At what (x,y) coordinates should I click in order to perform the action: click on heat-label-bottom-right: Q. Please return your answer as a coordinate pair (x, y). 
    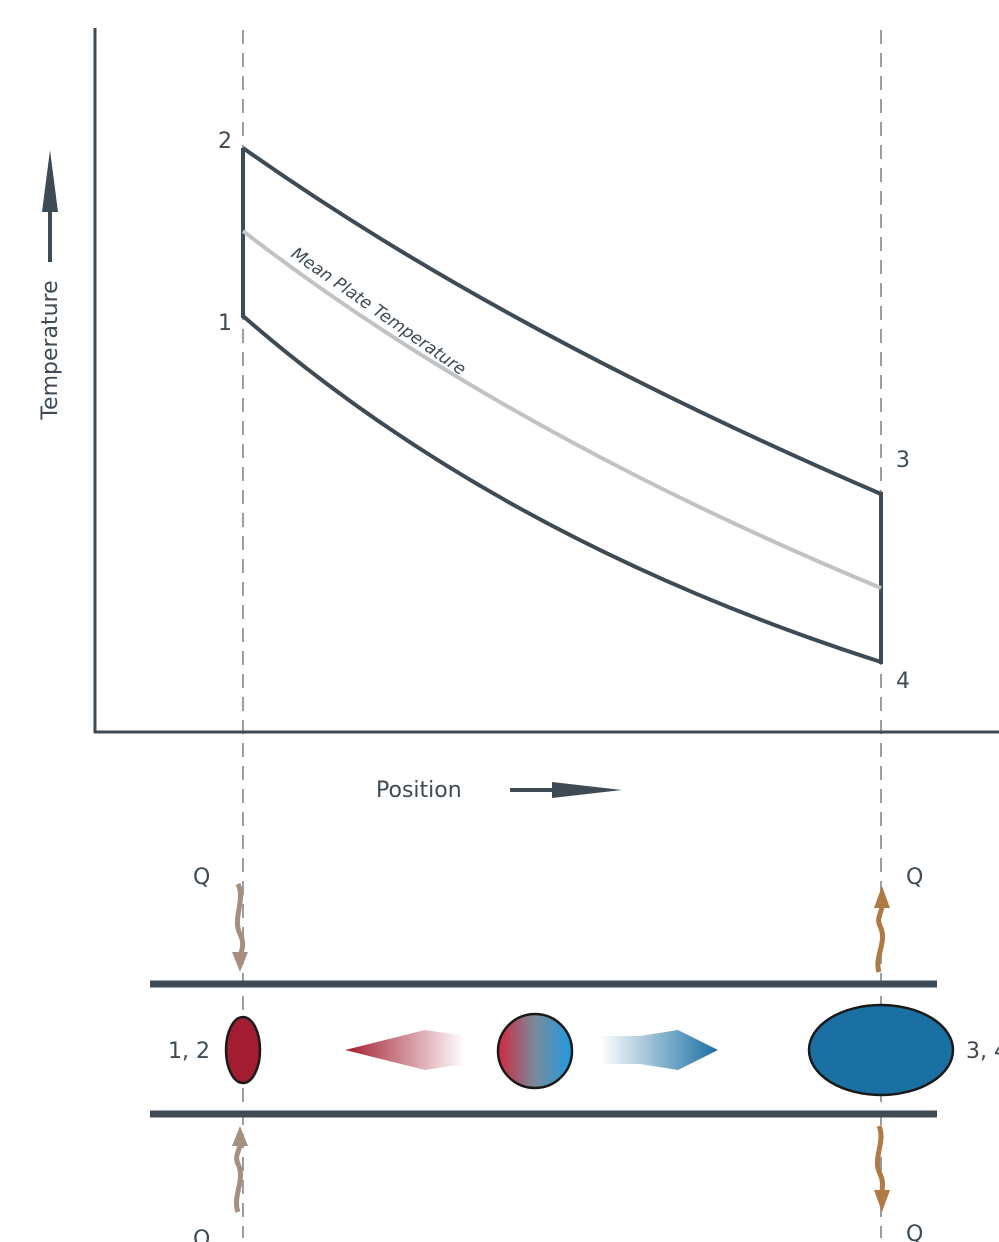
    Looking at the image, I should click on (914, 1232).